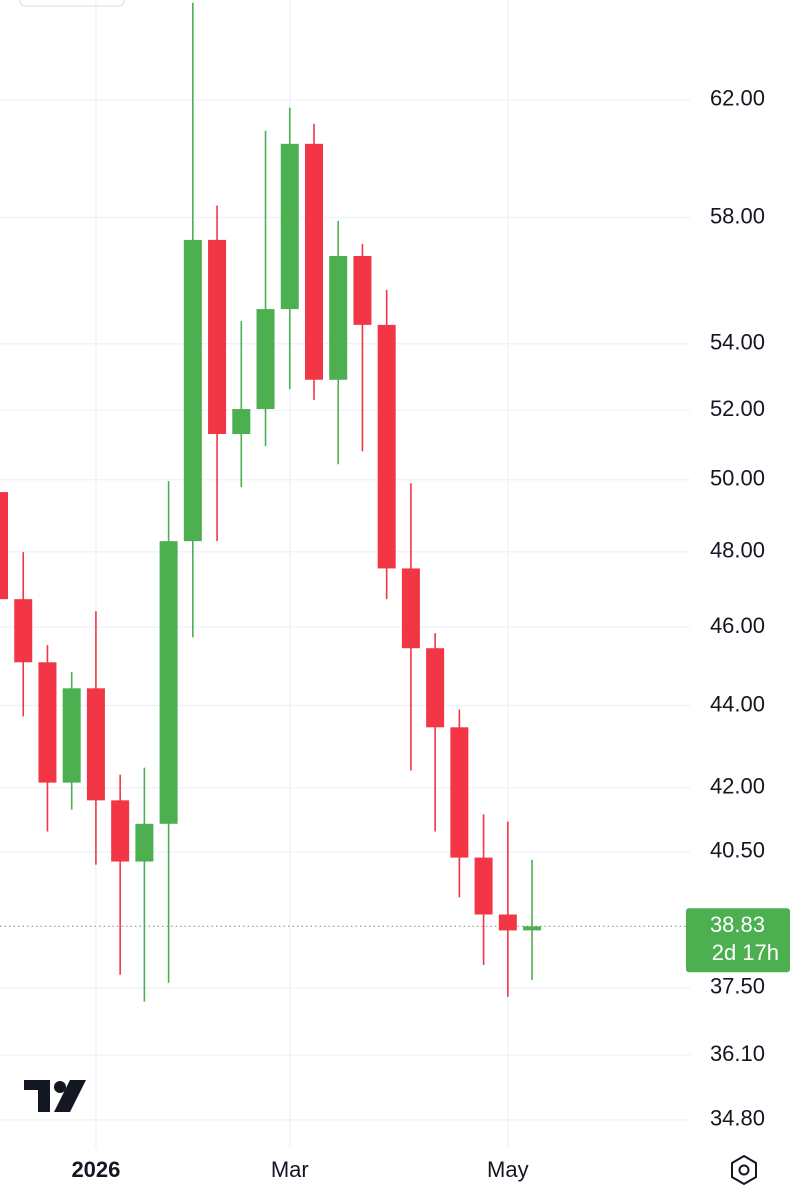 This screenshot has height=1199, width=801. What do you see at coordinates (737, 703) in the screenshot?
I see `y-tick-label: 44.00` at bounding box center [737, 703].